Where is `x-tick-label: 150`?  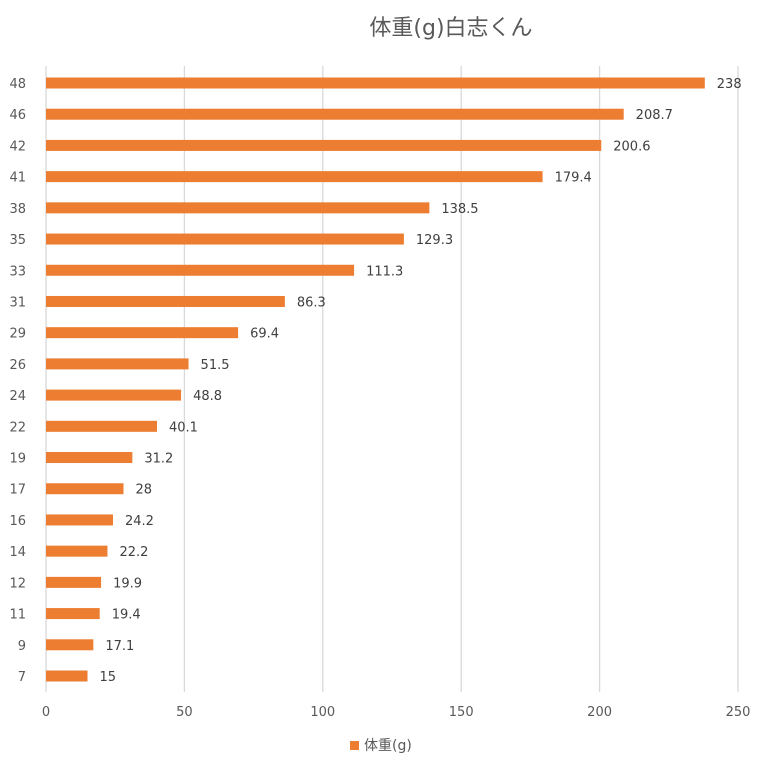 x-tick-label: 150 is located at coordinates (461, 712).